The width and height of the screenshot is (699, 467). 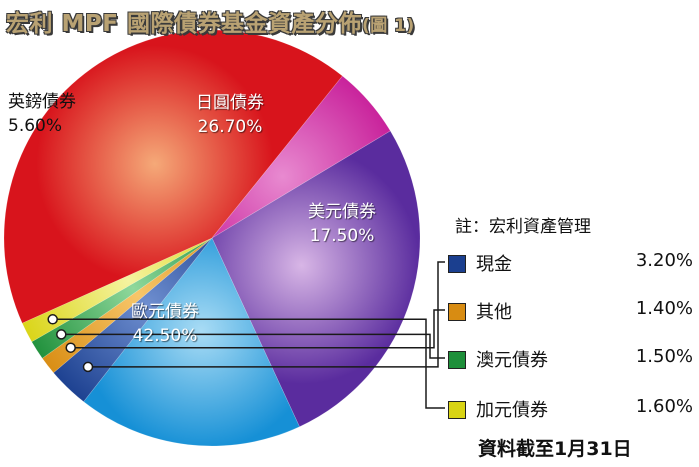 What do you see at coordinates (388, 26) in the screenshot?
I see `figure-label: (圖 1)` at bounding box center [388, 26].